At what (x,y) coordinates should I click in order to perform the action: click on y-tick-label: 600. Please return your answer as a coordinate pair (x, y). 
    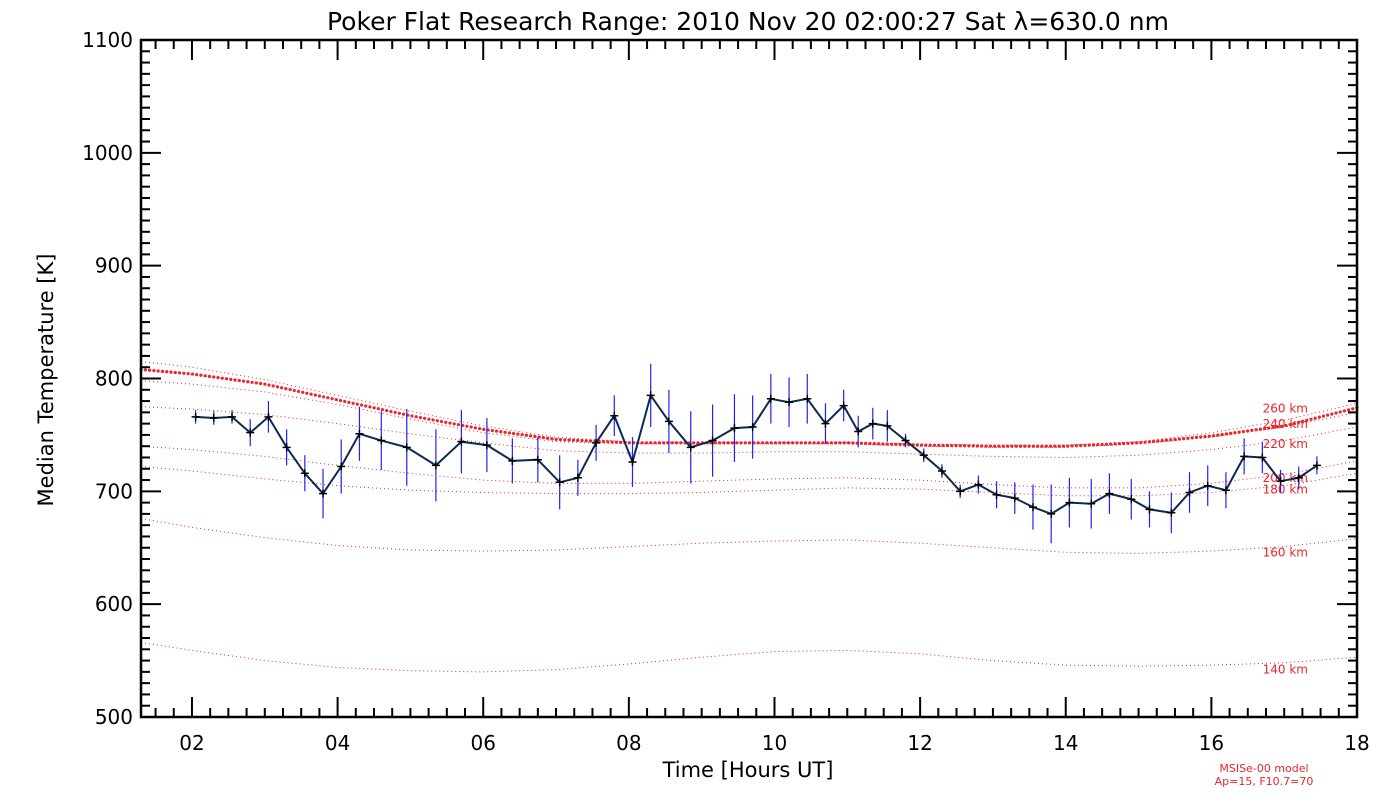
    Looking at the image, I should click on (114, 604).